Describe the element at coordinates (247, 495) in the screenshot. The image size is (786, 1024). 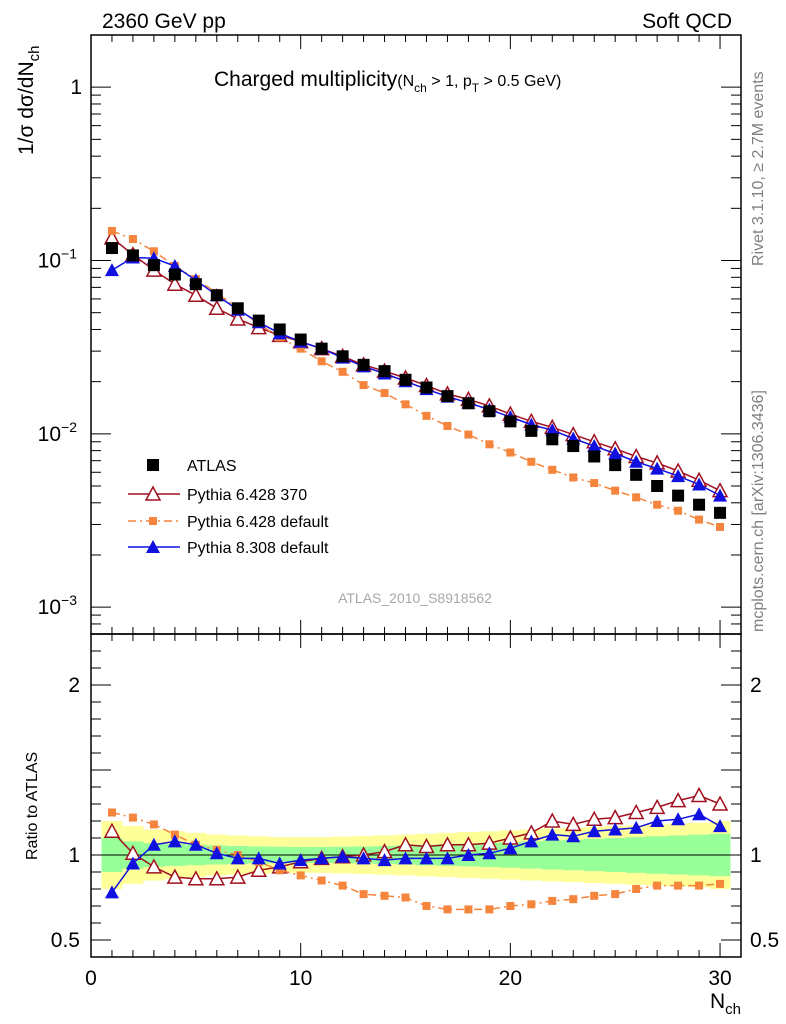
I see `legend-label-py6-370: Pythia 6.428 370` at that location.